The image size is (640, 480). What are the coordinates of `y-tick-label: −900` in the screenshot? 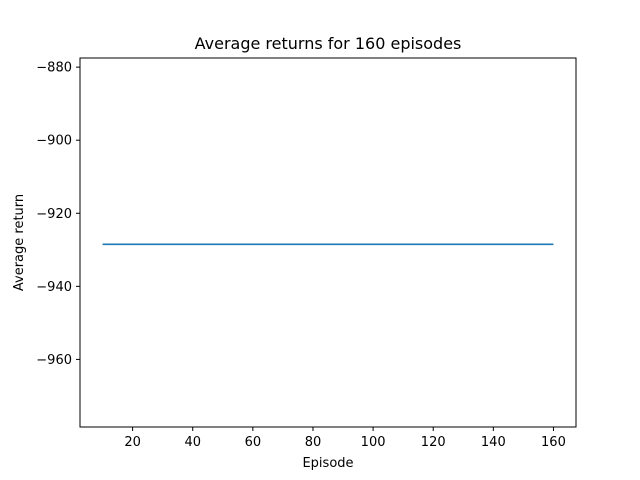 It's located at (54, 141).